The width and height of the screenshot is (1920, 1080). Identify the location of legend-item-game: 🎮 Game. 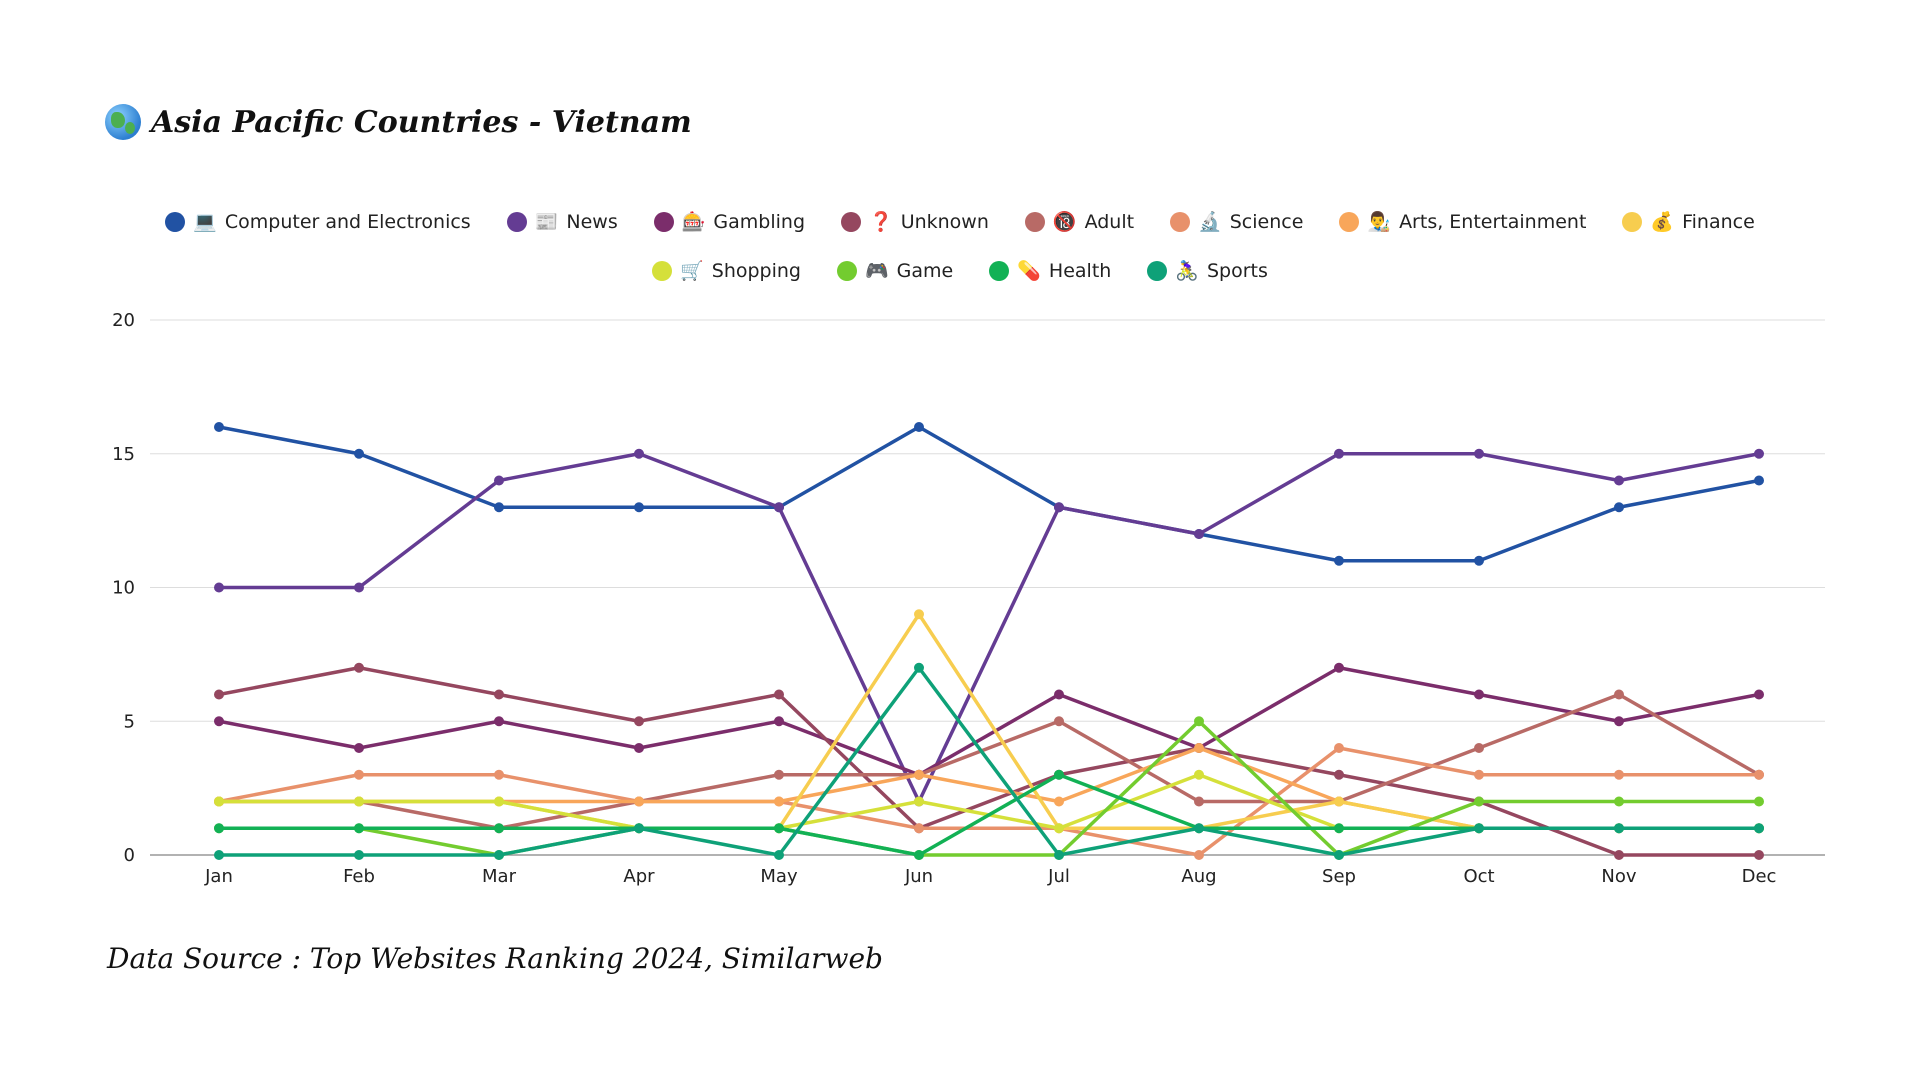
(895, 270).